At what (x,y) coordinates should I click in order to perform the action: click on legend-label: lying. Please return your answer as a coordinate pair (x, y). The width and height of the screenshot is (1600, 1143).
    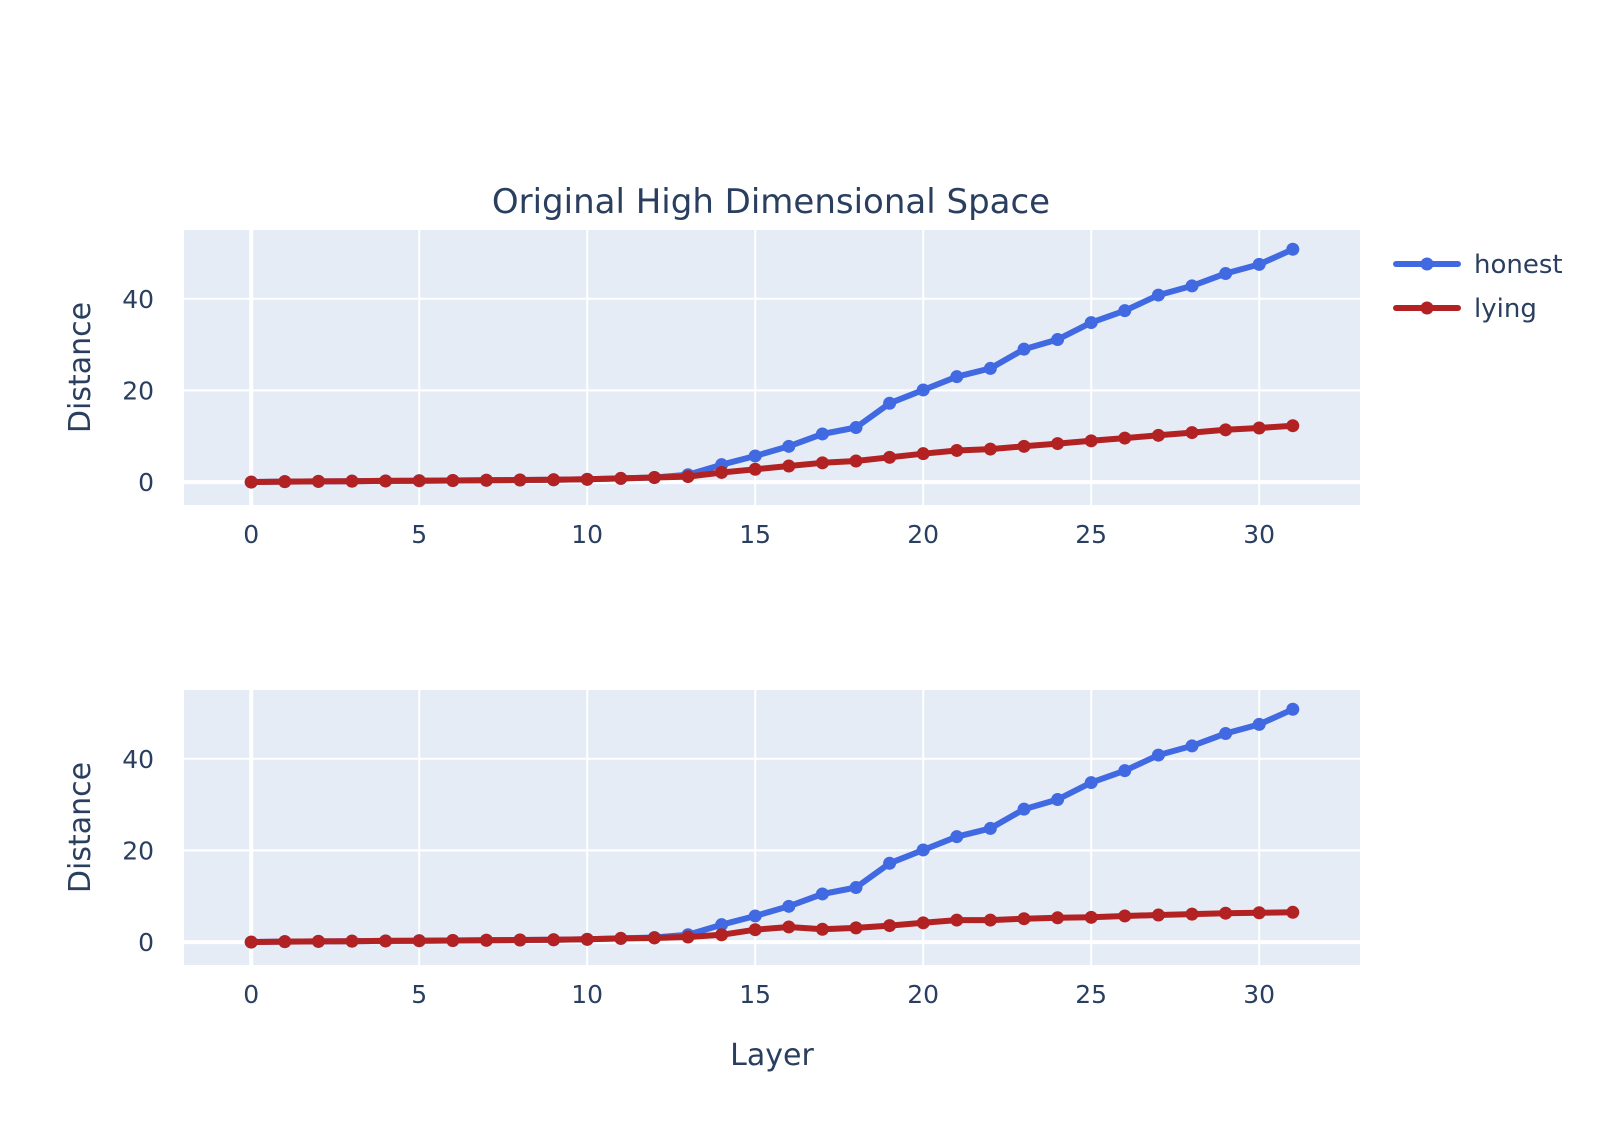
    Looking at the image, I should click on (1505, 309).